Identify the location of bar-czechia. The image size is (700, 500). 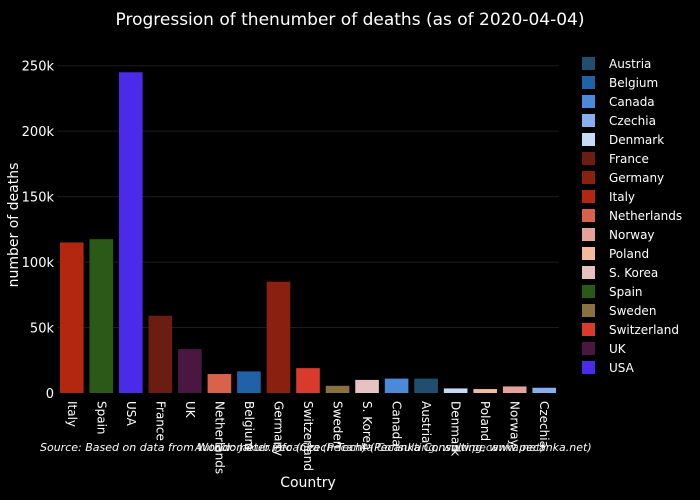
(544, 390).